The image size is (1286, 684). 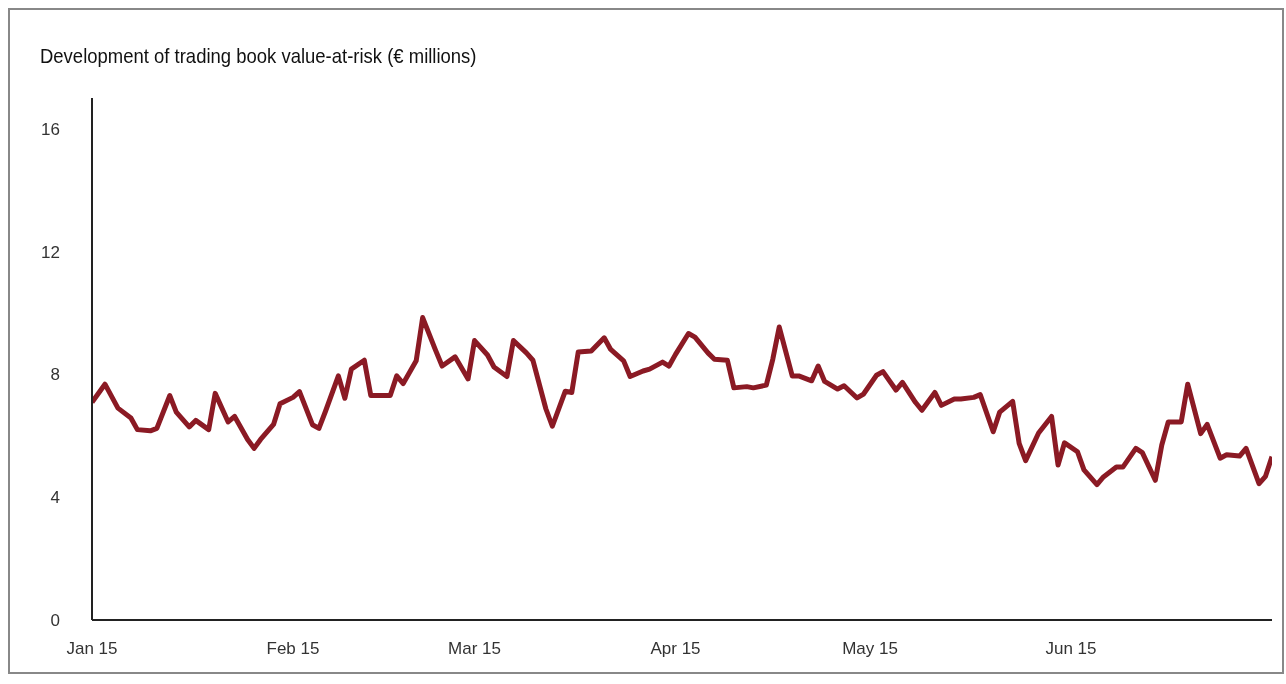 I want to click on x-tick-label: Feb 15, so click(x=293, y=649).